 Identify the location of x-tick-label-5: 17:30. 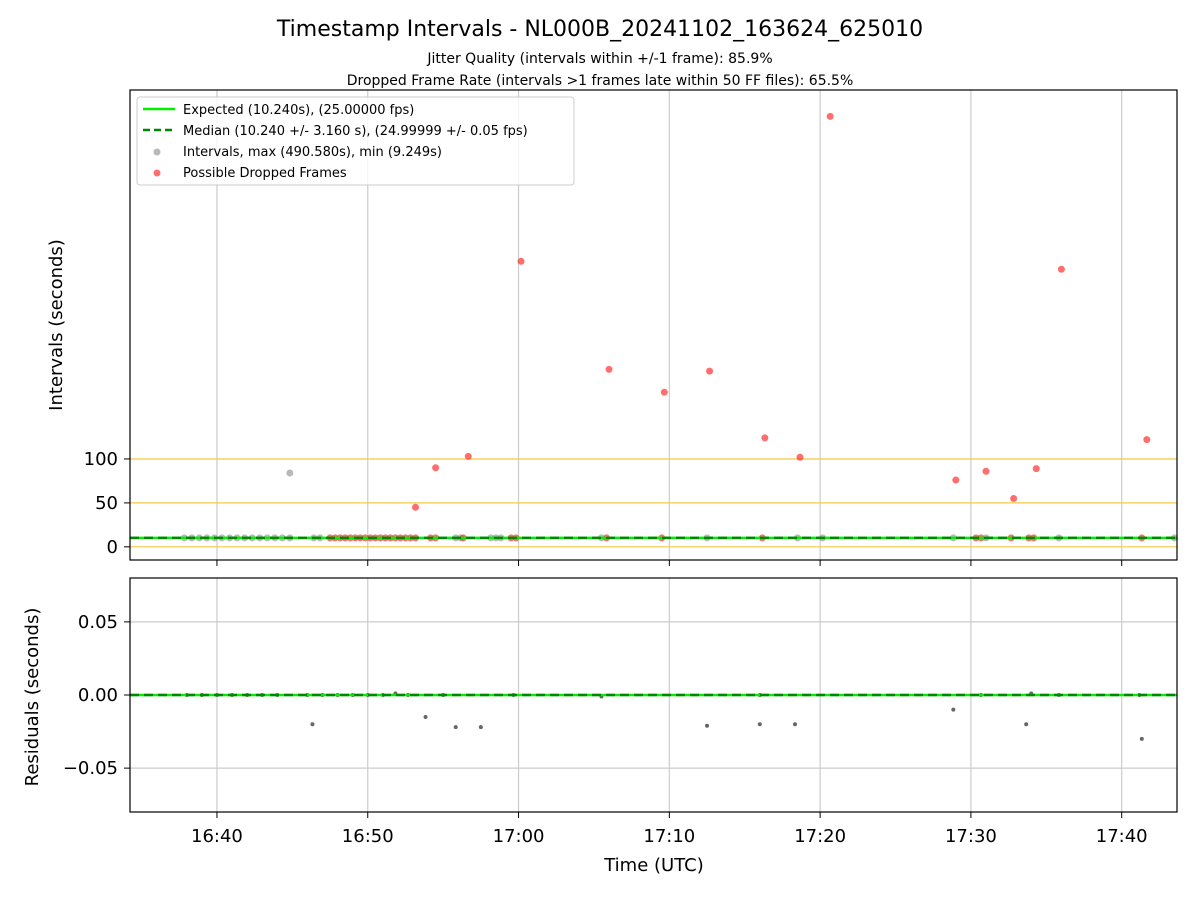
(971, 836).